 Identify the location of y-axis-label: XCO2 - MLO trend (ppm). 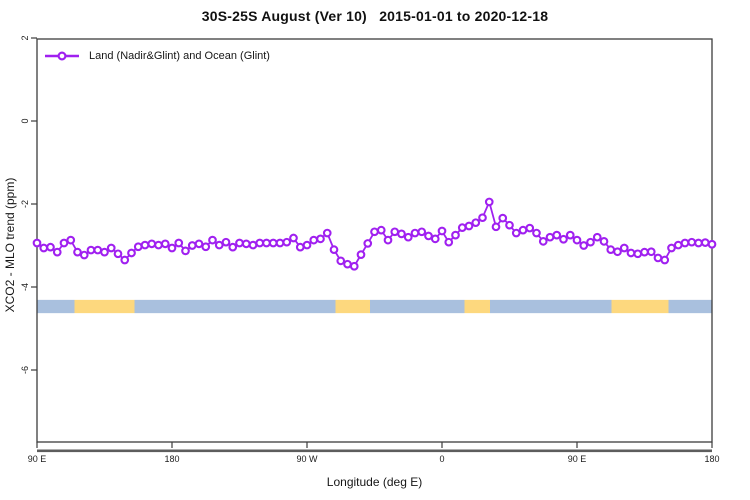
(10, 245).